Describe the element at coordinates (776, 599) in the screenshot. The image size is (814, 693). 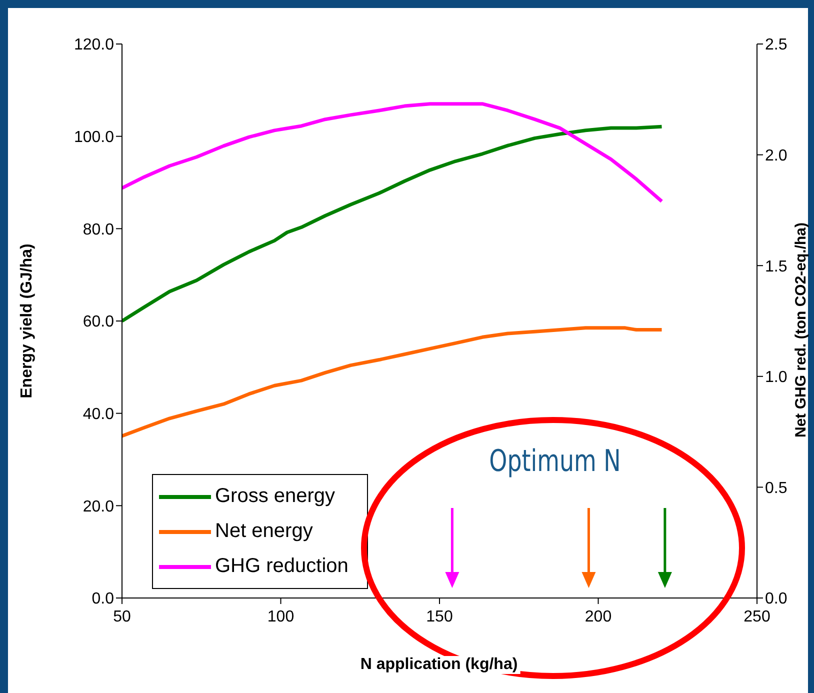
I see `y2-tick-label: 0.0` at that location.